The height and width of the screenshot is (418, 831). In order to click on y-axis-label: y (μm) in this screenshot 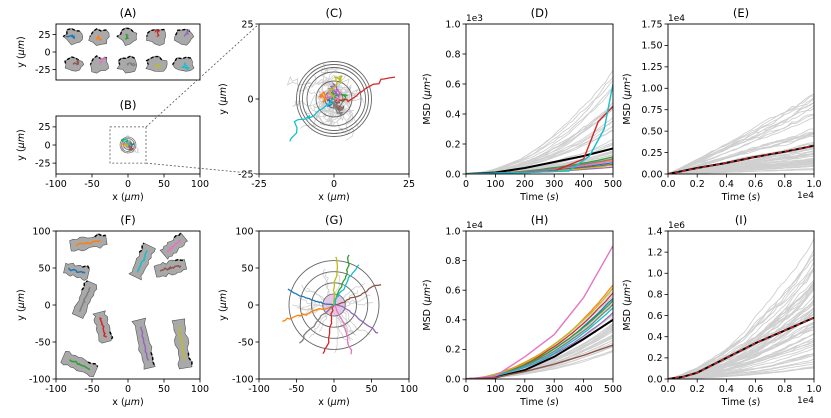, I will do `click(21, 304)`.